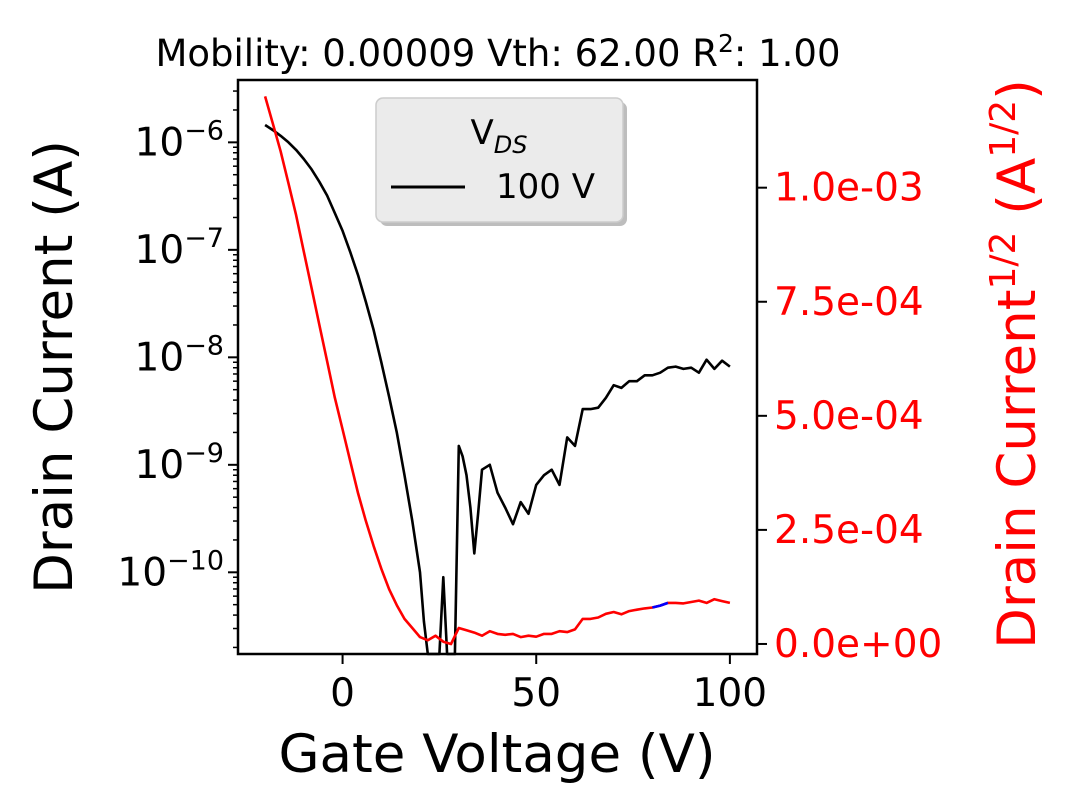 This screenshot has width=1080, height=810. Describe the element at coordinates (1015, 364) in the screenshot. I see `right-y-axis-label: Drain Current1/2 (A1/2)` at that location.